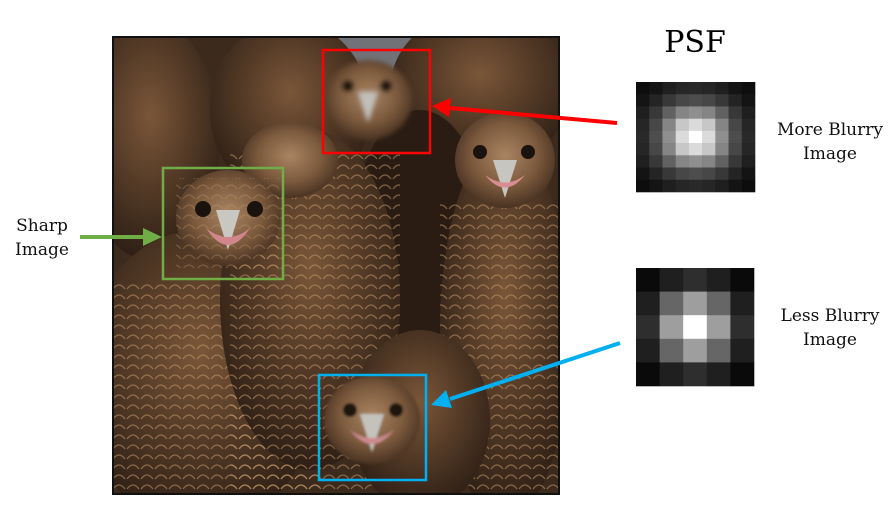 This screenshot has height=520, width=892. What do you see at coordinates (830, 154) in the screenshot?
I see `more-blurry-label-line2: Image` at bounding box center [830, 154].